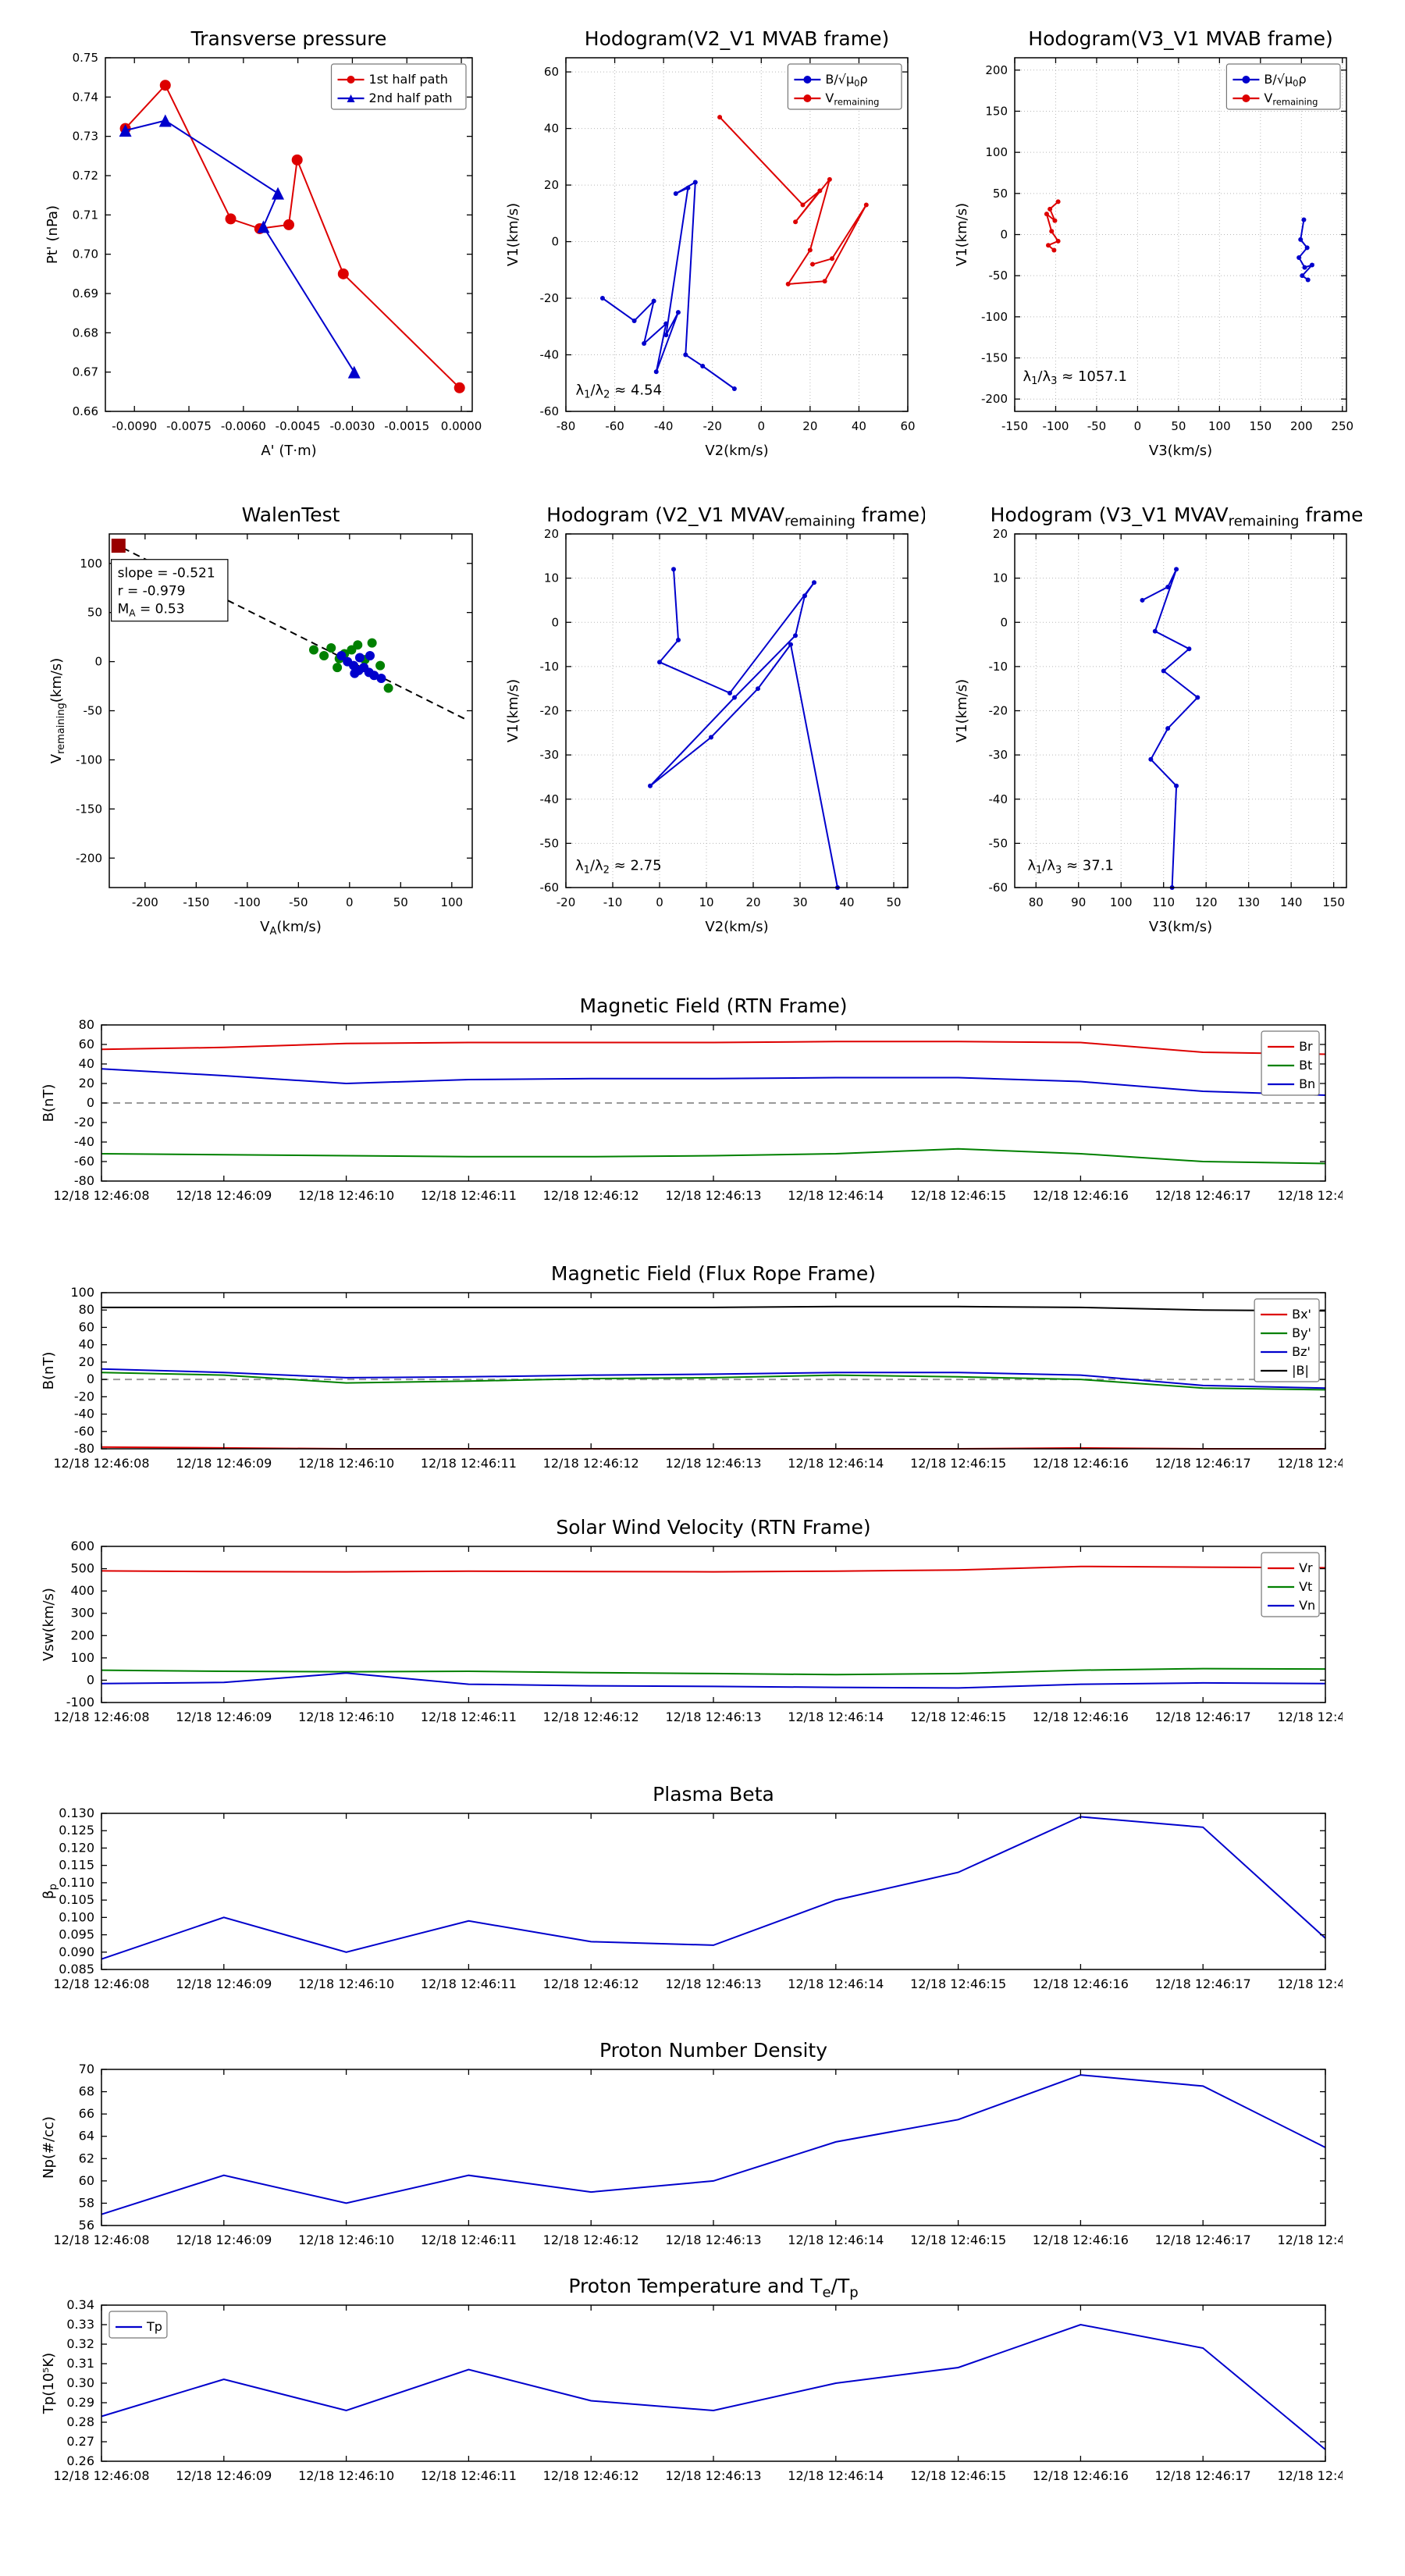 The height and width of the screenshot is (2576, 1405). What do you see at coordinates (80, 2304) in the screenshot?
I see `svg-text: 0.34` at bounding box center [80, 2304].